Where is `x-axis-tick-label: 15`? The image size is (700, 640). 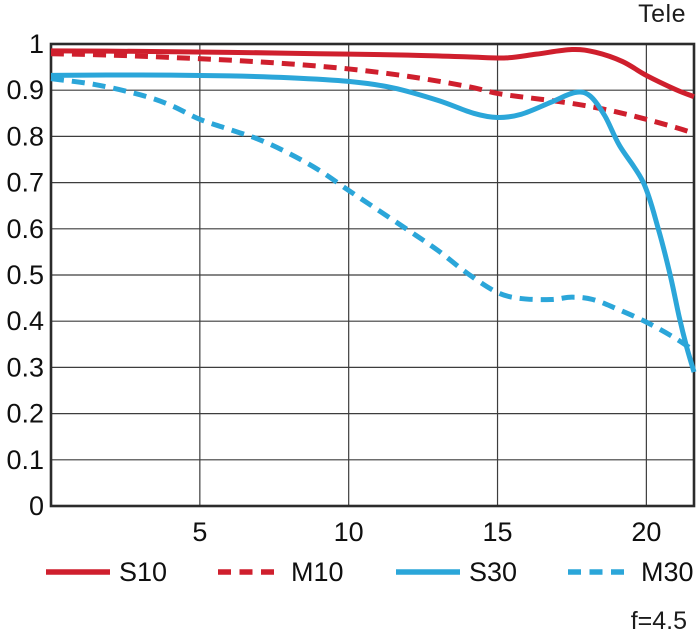
x-axis-tick-label: 15 is located at coordinates (498, 532).